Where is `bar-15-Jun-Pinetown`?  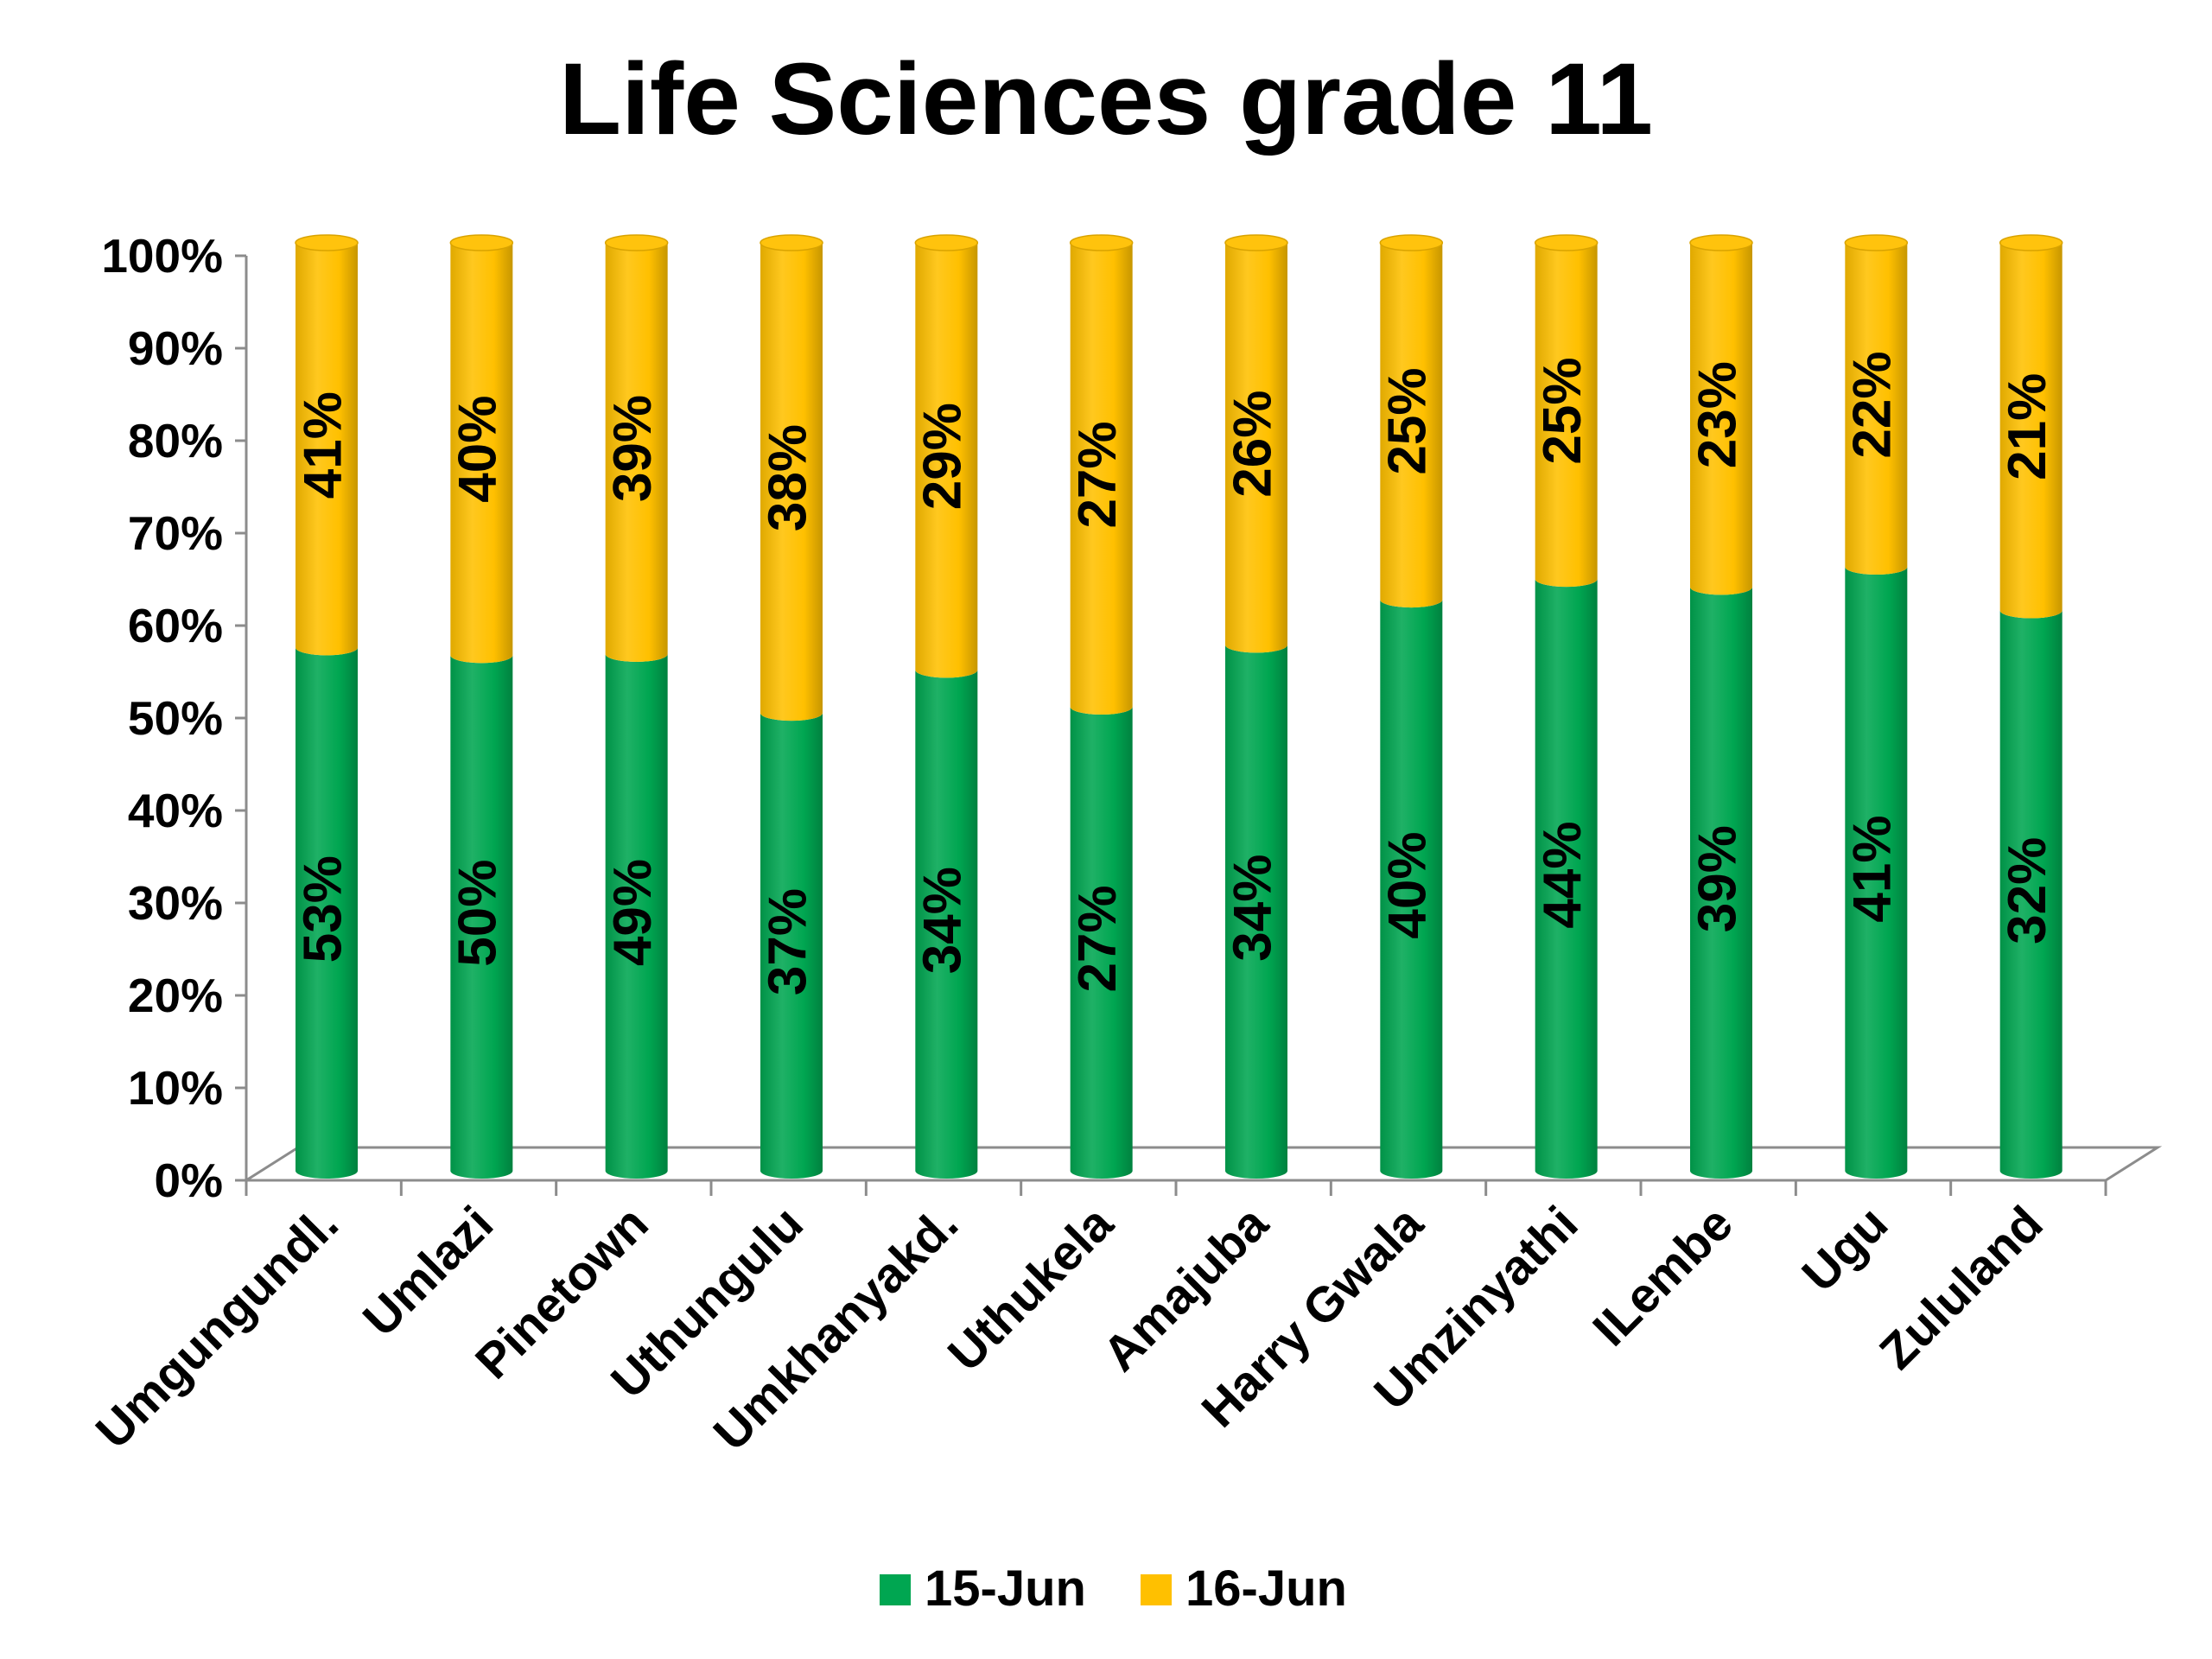
bar-15-Jun-Pinetown is located at coordinates (636, 916).